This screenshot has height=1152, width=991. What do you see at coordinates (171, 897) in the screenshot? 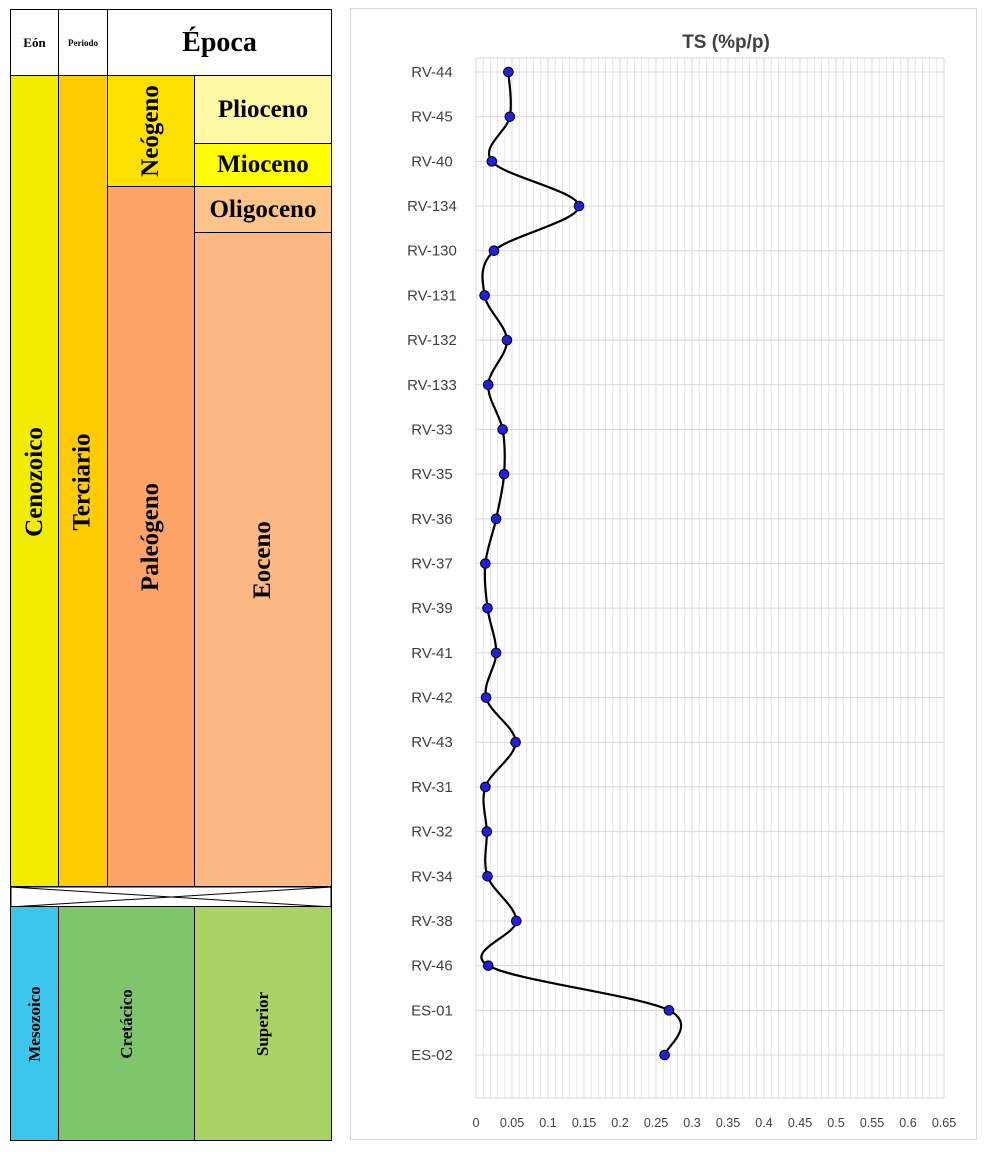
I see `unconformity-gap` at bounding box center [171, 897].